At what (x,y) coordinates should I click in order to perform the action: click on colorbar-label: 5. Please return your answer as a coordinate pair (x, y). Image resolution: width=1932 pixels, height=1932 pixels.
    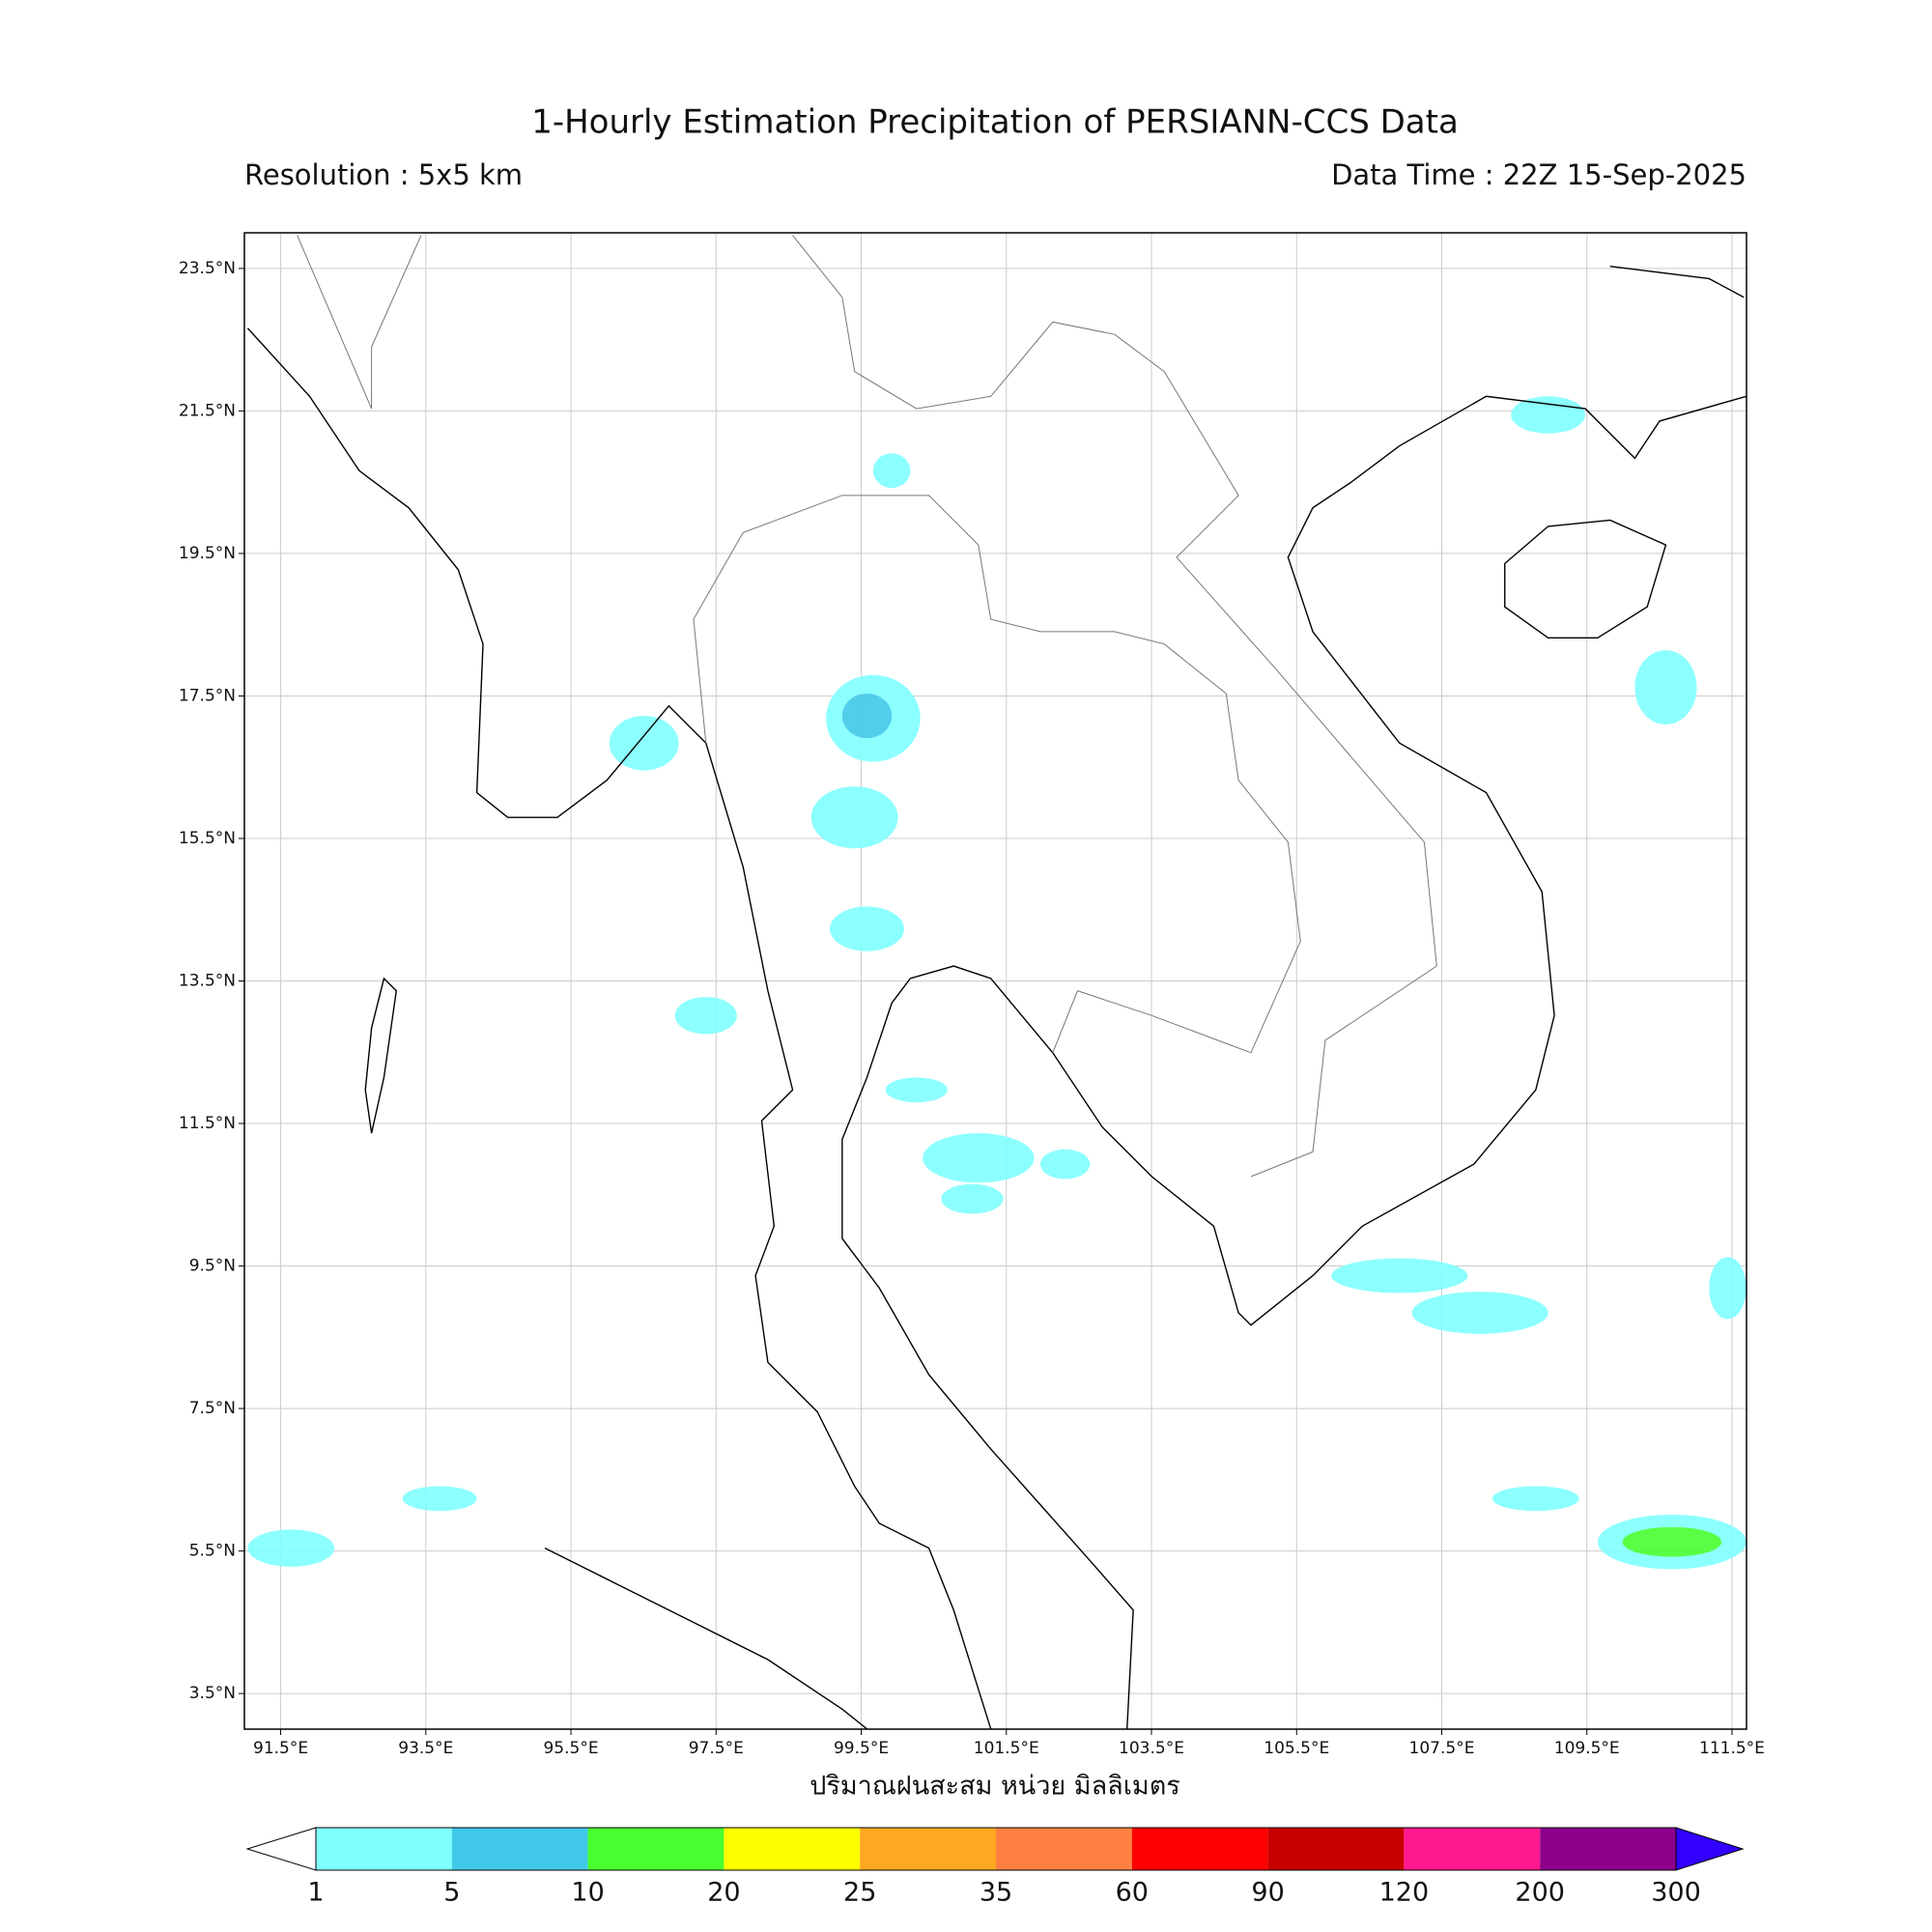
    Looking at the image, I should click on (451, 1893).